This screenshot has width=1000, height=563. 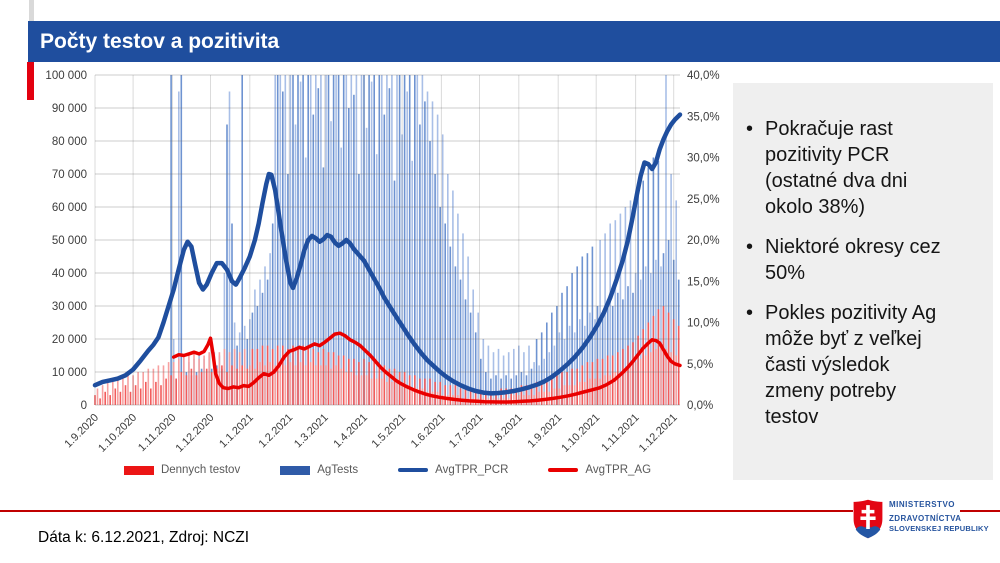 What do you see at coordinates (853, 260) in the screenshot?
I see `bullet-text: Niektoré okresy cez 50%` at bounding box center [853, 260].